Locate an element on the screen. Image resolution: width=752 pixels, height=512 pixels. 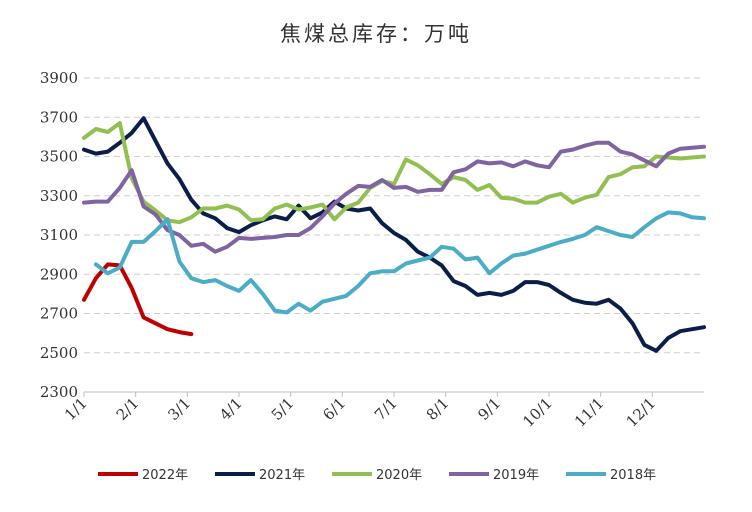
legend-label: 2022年 is located at coordinates (165, 475).